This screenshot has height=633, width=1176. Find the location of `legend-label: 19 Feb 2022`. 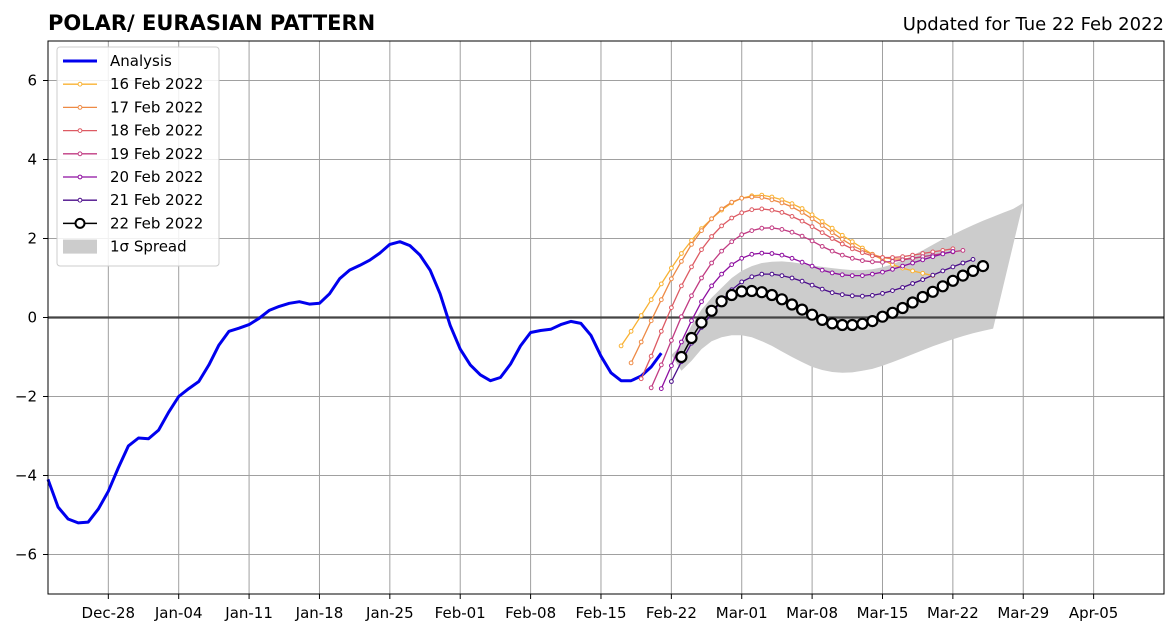

legend-label: 19 Feb 2022 is located at coordinates (156, 154).